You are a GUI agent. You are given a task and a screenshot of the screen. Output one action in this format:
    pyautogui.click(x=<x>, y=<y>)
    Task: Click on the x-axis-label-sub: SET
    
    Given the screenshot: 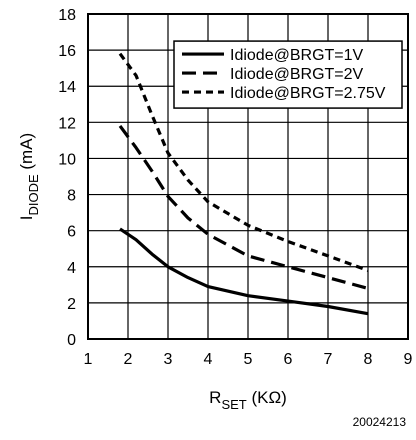 What is the action you would take?
    pyautogui.click(x=233, y=404)
    